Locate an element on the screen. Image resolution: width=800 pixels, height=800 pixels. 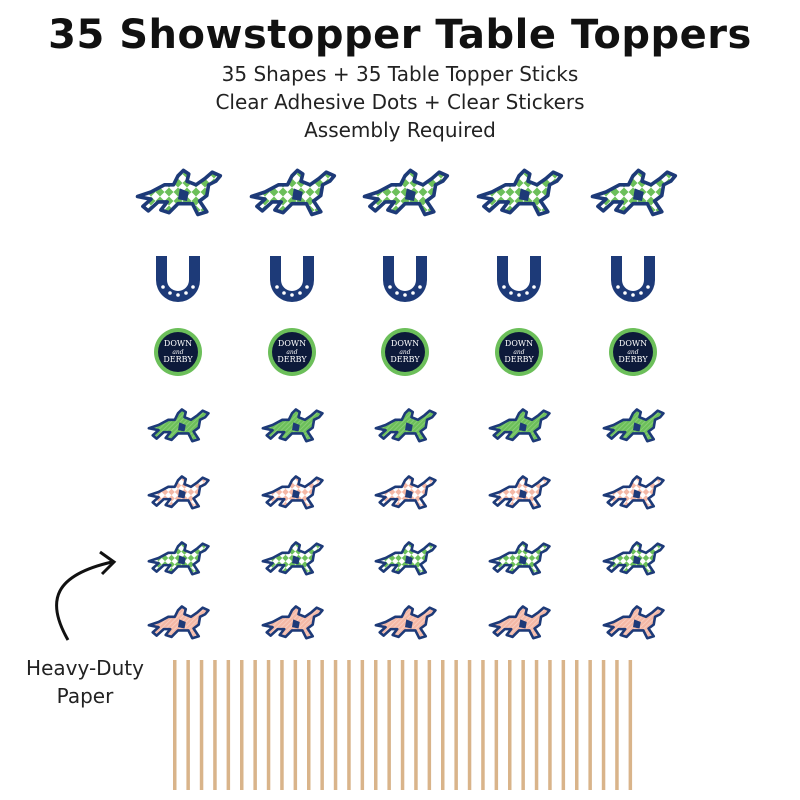
curved-arrow-icon is located at coordinates (84, 600).